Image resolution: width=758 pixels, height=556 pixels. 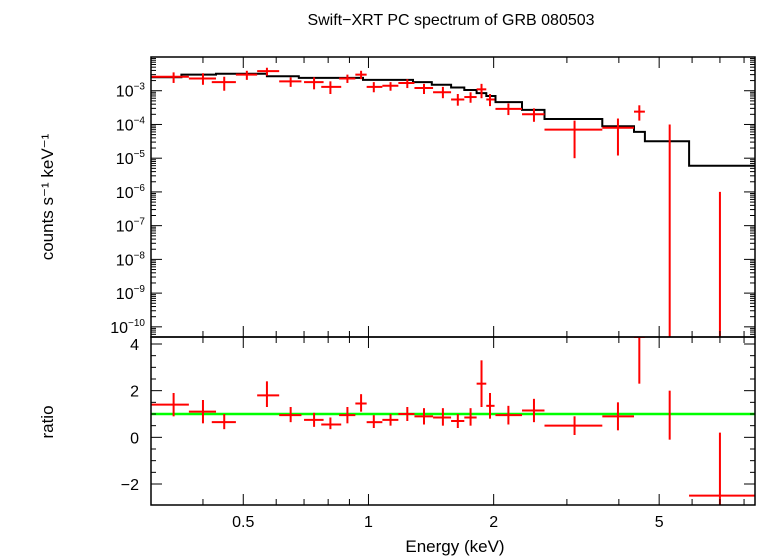 I want to click on ratio-y-tick-label: 2, so click(x=134, y=392).